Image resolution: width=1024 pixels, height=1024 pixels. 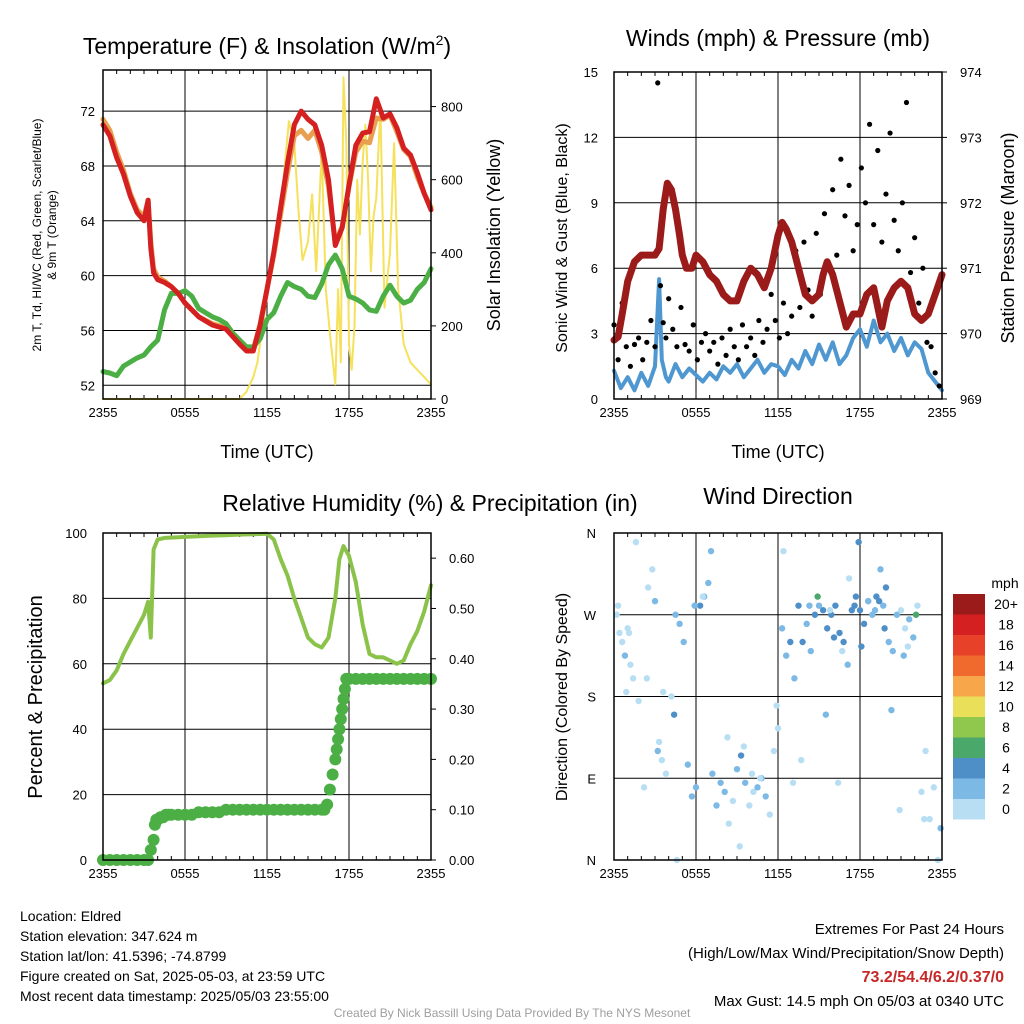 I want to click on pressure-line, so click(x=778, y=261).